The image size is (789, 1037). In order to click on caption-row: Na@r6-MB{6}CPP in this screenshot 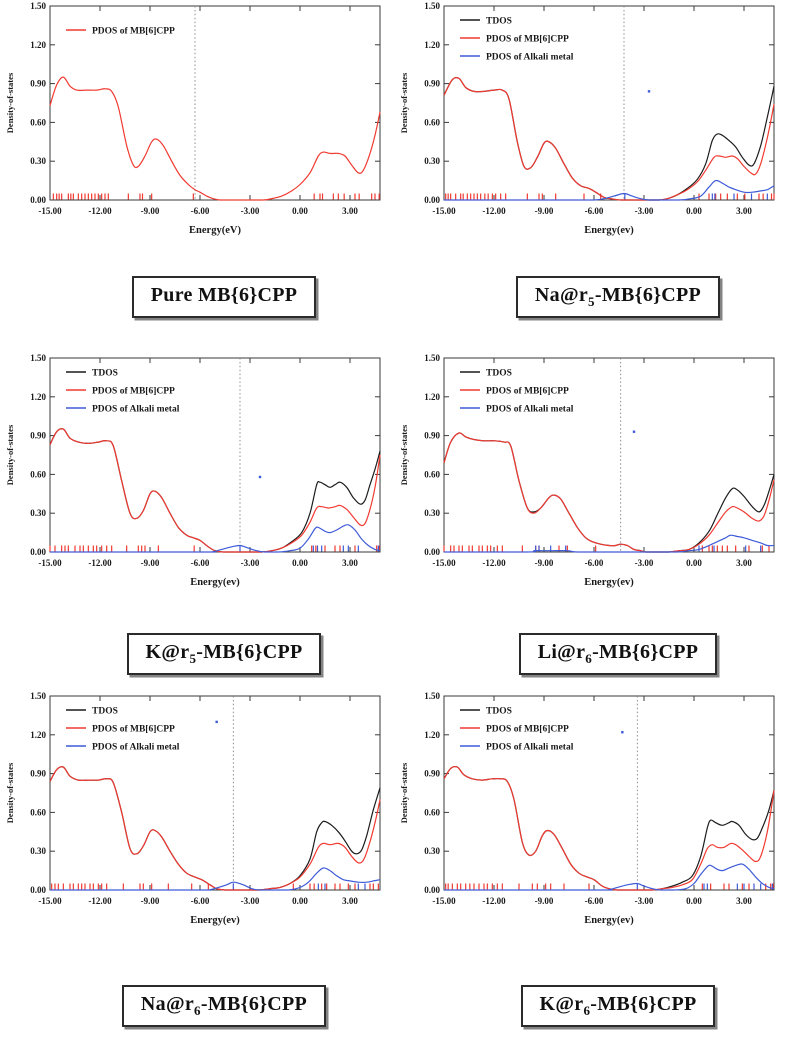, I will do `click(198, 1006)`.